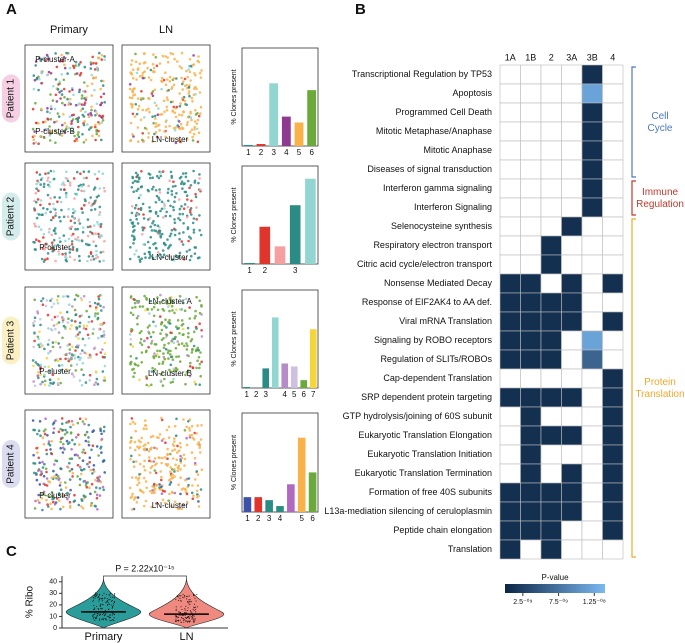 The image size is (685, 643). Describe the element at coordinates (427, 302) in the screenshot. I see `heatmap-row: Response of EIF2AK4 to AA def.` at that location.